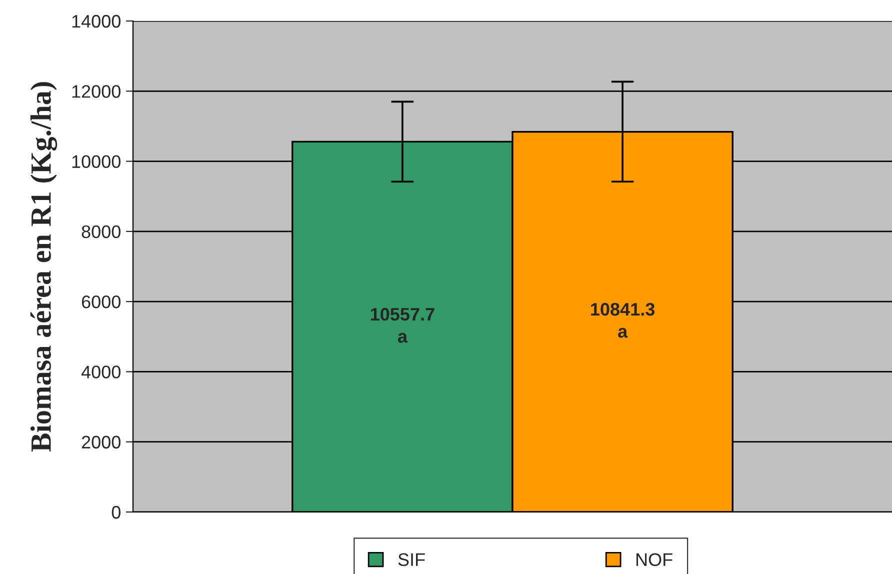 This screenshot has height=574, width=892. I want to click on y-tick-label: 4000, so click(100, 372).